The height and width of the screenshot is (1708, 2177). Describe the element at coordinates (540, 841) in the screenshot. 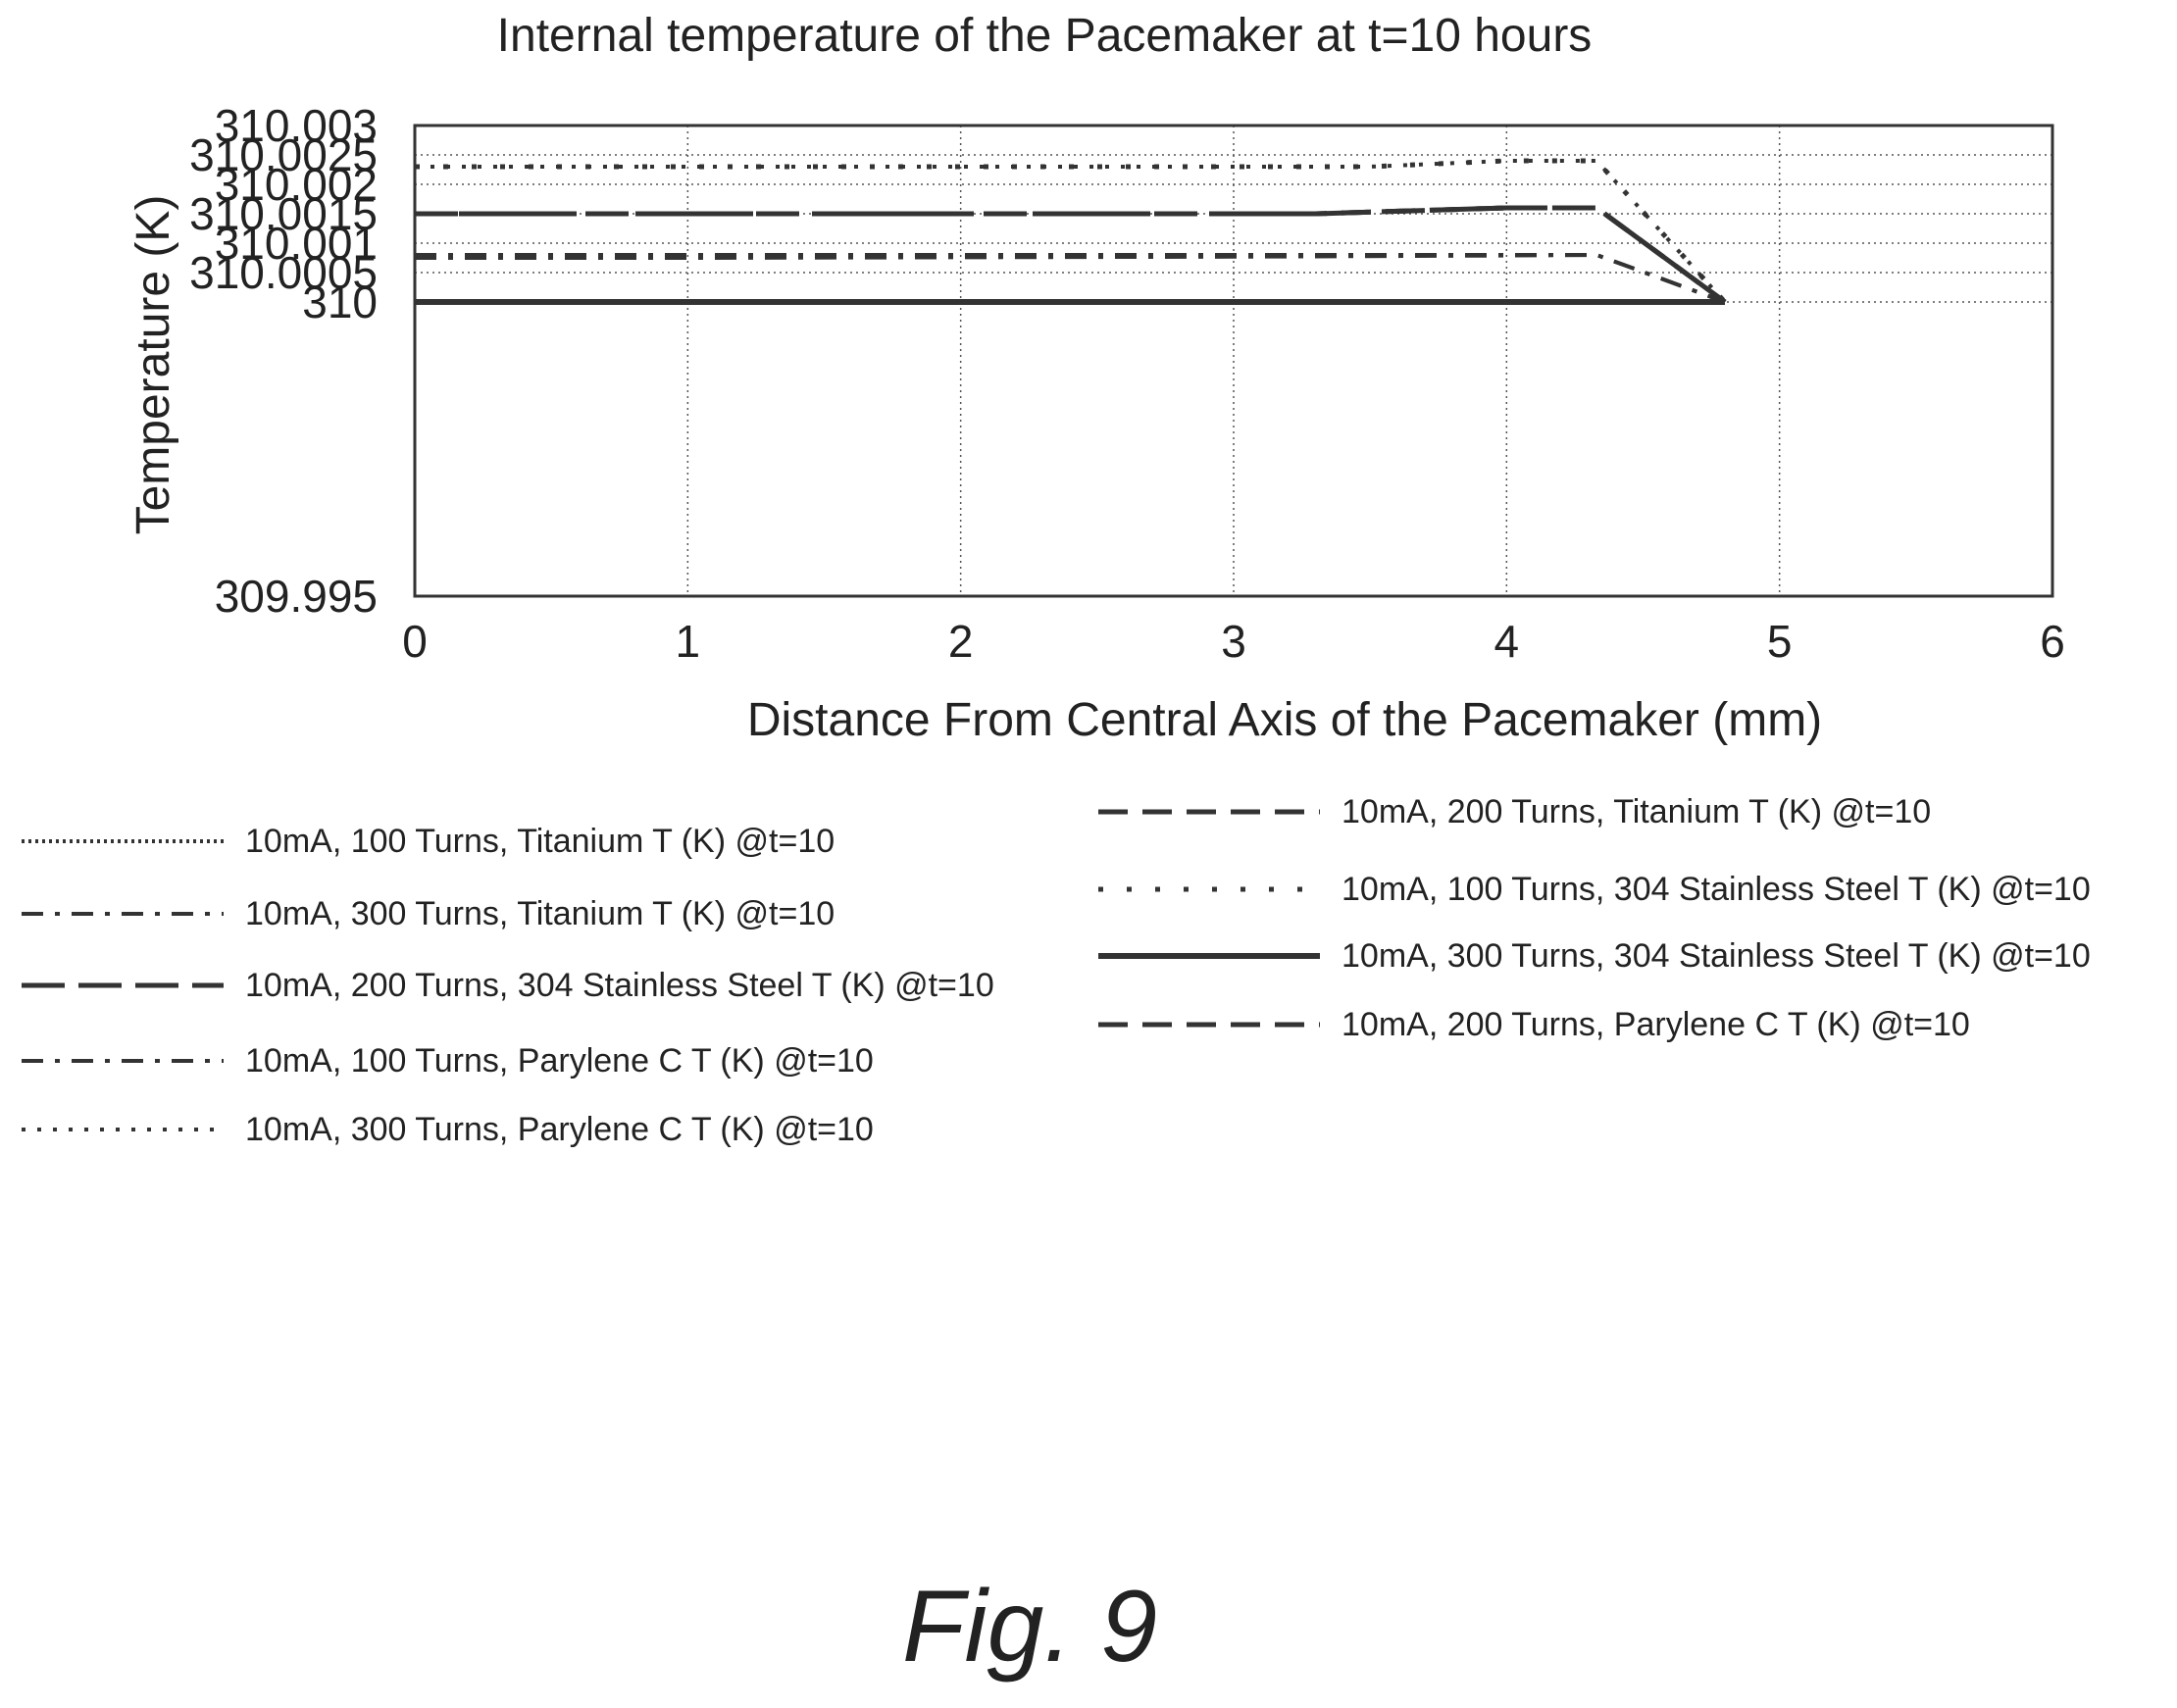

I see `legend-label: 10mA, 100 Turns, Titanium T (K) @t=10` at that location.